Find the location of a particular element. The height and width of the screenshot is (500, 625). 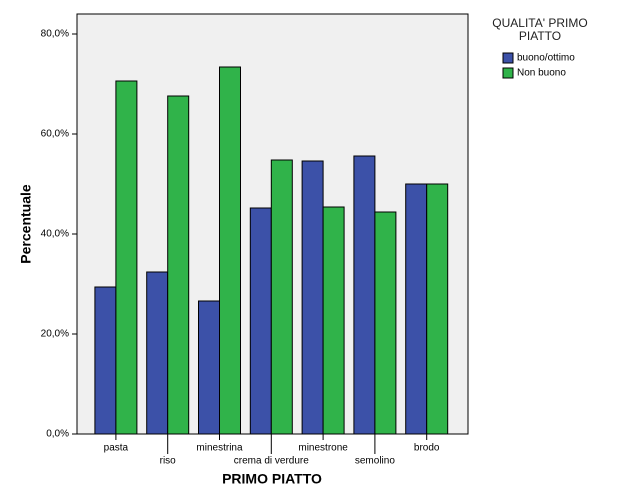

y-tick-label: 80,0% is located at coordinates (55, 34).